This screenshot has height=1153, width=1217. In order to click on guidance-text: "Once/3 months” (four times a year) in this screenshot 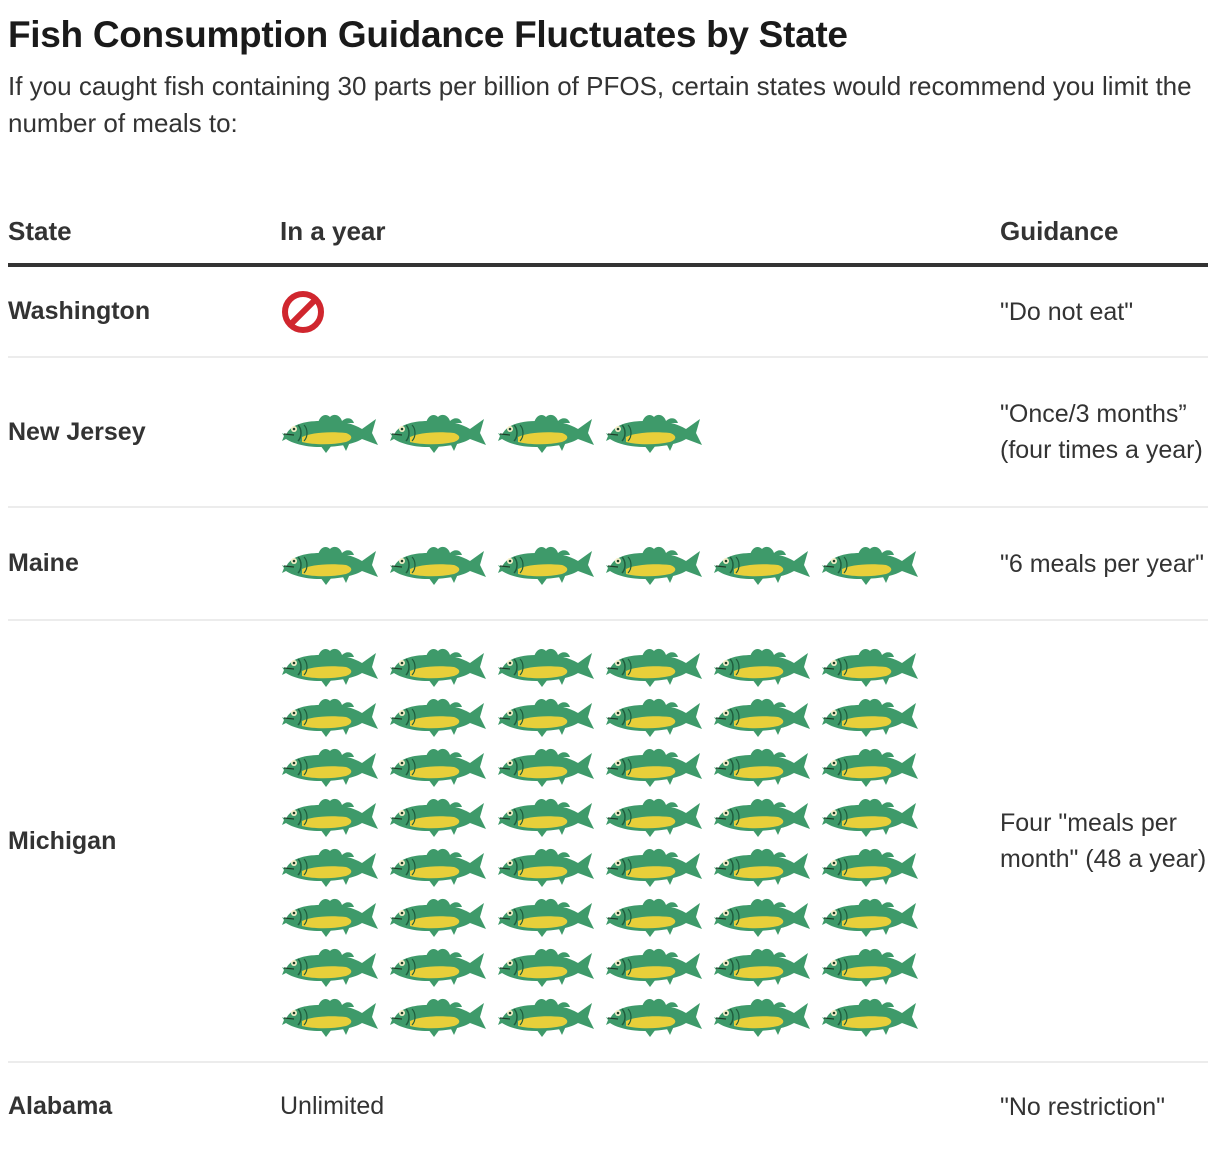, I will do `click(1104, 432)`.